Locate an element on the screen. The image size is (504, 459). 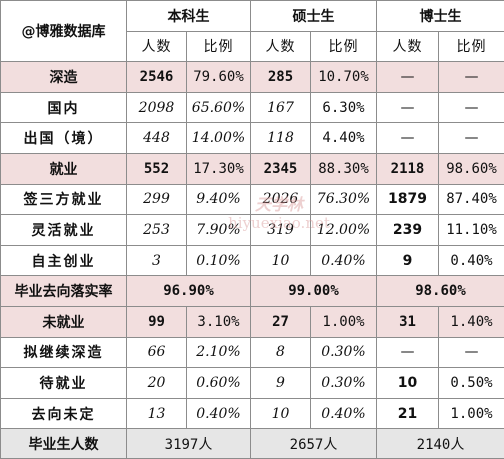
header-row-groups: @博雅数据库 本科生 硕士生 博士生 is located at coordinates (252, 31).